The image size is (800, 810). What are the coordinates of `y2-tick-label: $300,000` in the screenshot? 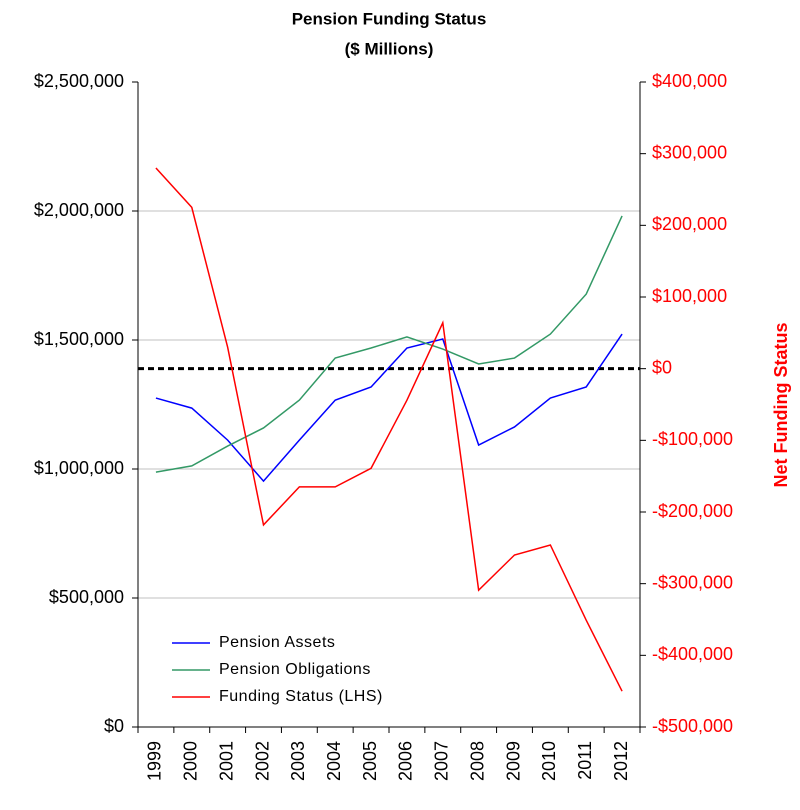 It's located at (689, 152).